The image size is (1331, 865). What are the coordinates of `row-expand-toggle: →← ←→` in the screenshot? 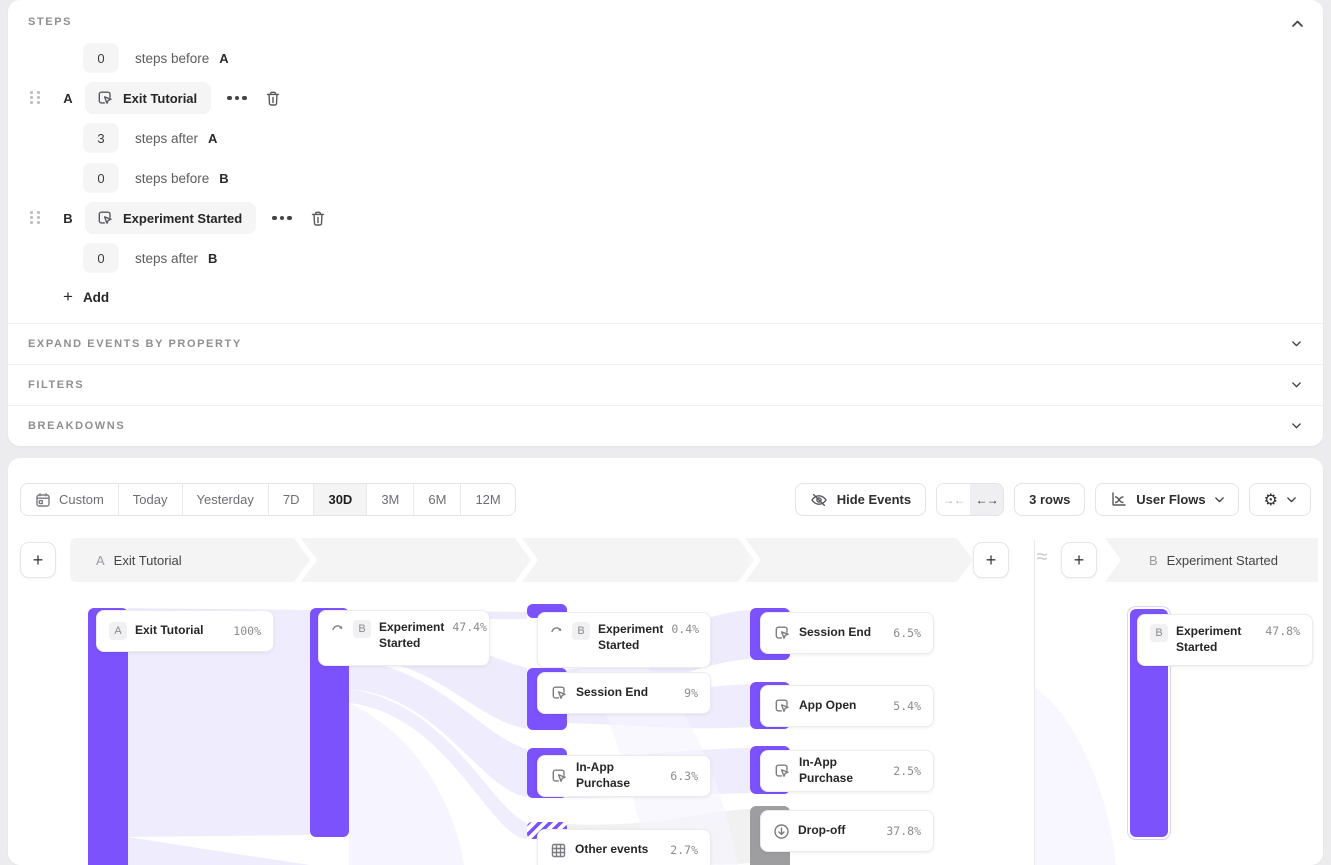 It's located at (970, 499).